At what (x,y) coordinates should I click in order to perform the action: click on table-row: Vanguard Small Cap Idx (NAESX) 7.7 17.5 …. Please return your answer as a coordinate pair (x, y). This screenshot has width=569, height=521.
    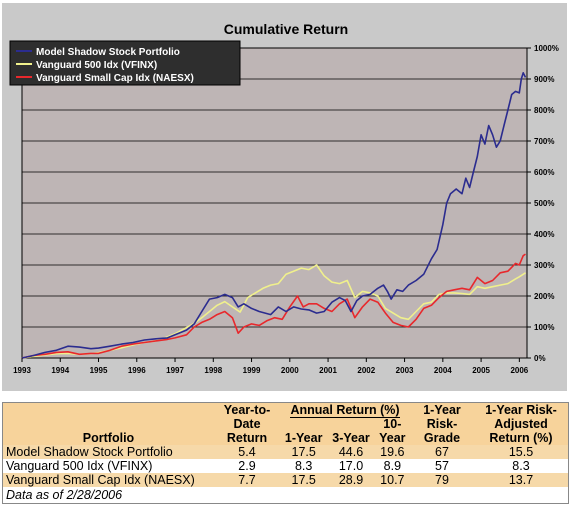
    Looking at the image, I should click on (285, 480).